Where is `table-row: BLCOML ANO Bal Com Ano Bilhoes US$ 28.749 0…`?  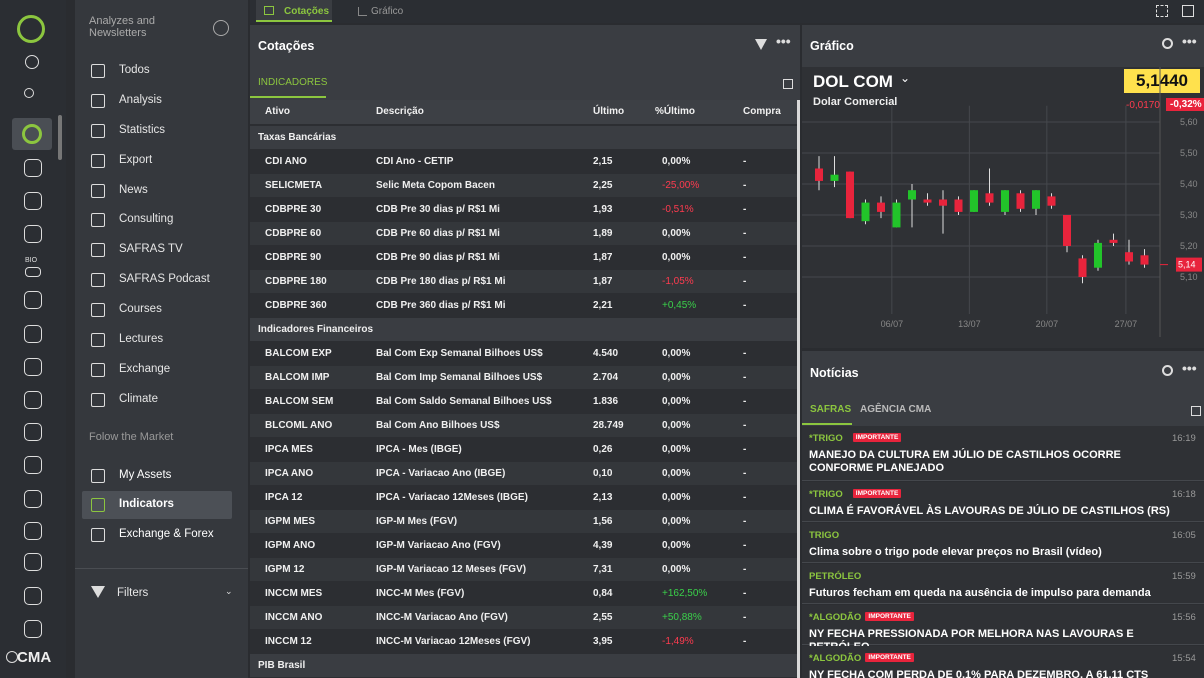 table-row: BLCOML ANO Bal Com Ano Bilhoes US$ 28.749 0… is located at coordinates (523, 425).